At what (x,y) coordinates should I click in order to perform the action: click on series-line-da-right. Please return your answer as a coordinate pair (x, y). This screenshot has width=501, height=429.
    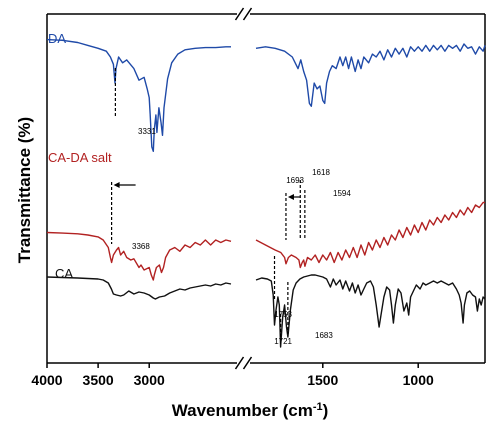
    Looking at the image, I should click on (370, 75).